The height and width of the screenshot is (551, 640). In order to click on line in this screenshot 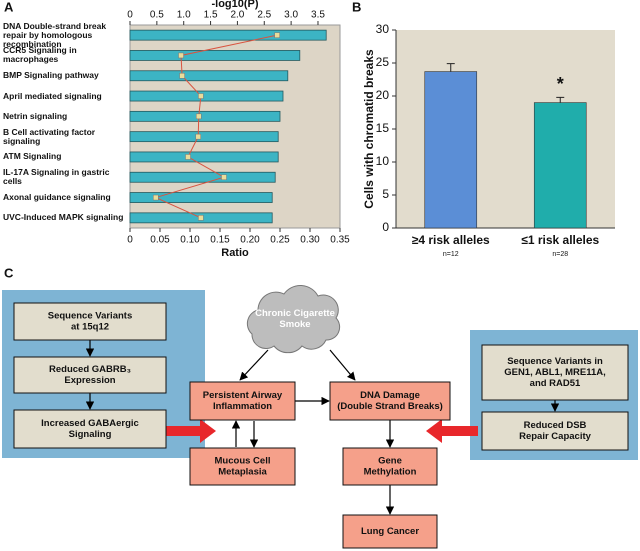, I will do `click(216, 126)`.